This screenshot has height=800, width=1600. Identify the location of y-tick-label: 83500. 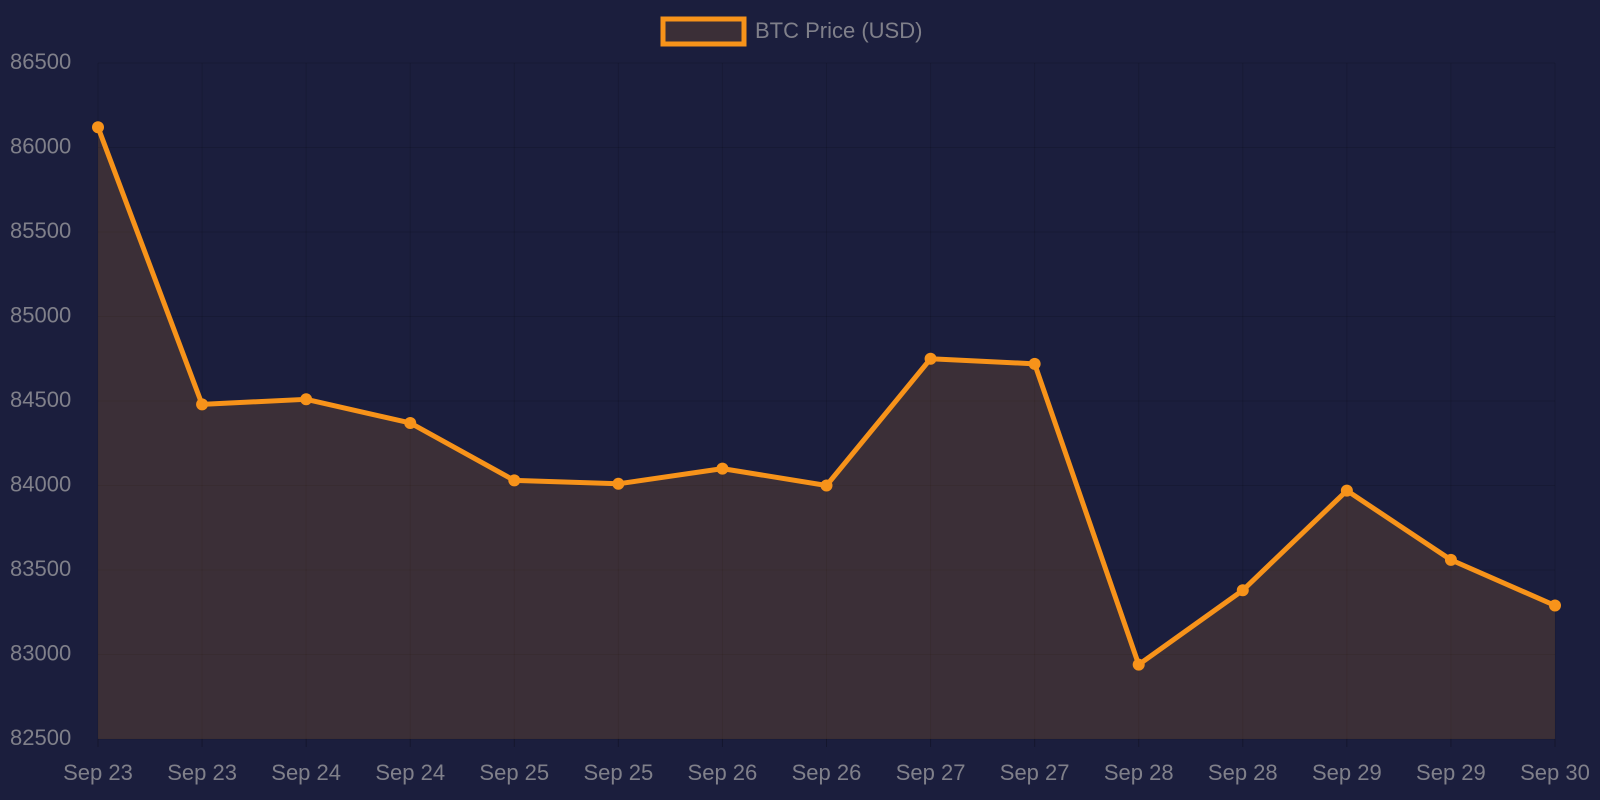
(40, 568).